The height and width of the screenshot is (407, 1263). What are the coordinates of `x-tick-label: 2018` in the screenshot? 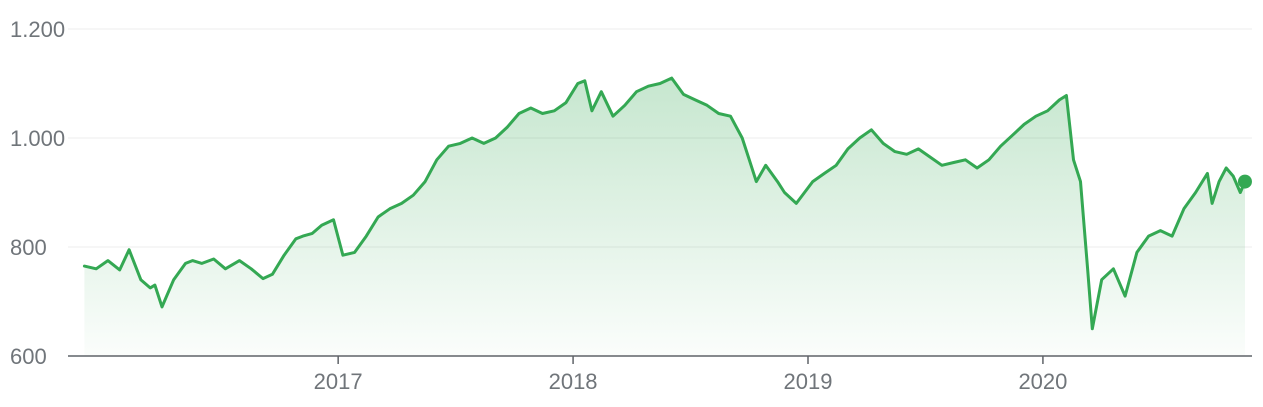 It's located at (573, 381).